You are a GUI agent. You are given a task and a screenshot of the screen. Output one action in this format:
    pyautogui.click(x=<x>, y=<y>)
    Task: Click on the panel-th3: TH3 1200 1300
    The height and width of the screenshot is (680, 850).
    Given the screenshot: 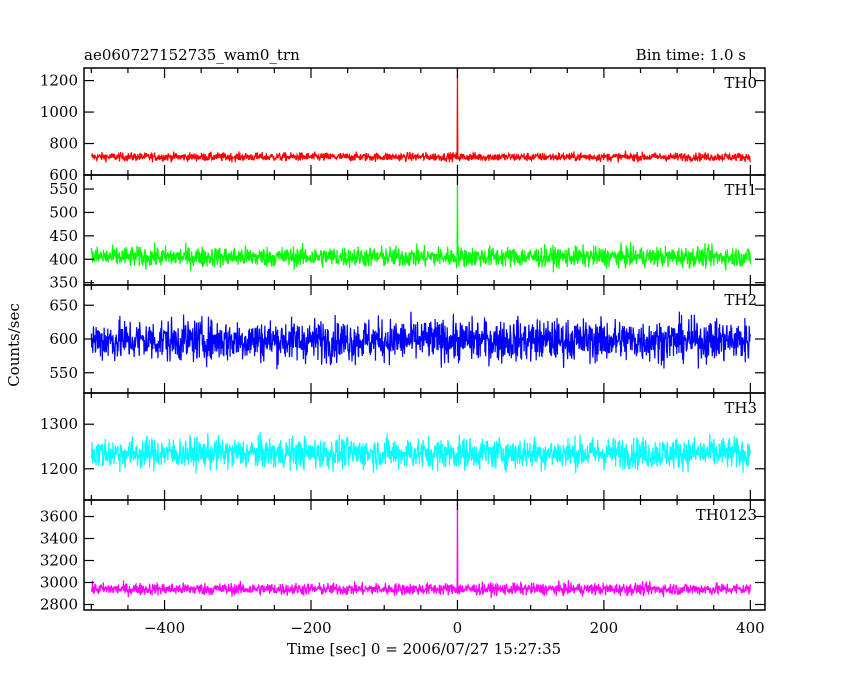 What is the action you would take?
    pyautogui.click(x=403, y=446)
    